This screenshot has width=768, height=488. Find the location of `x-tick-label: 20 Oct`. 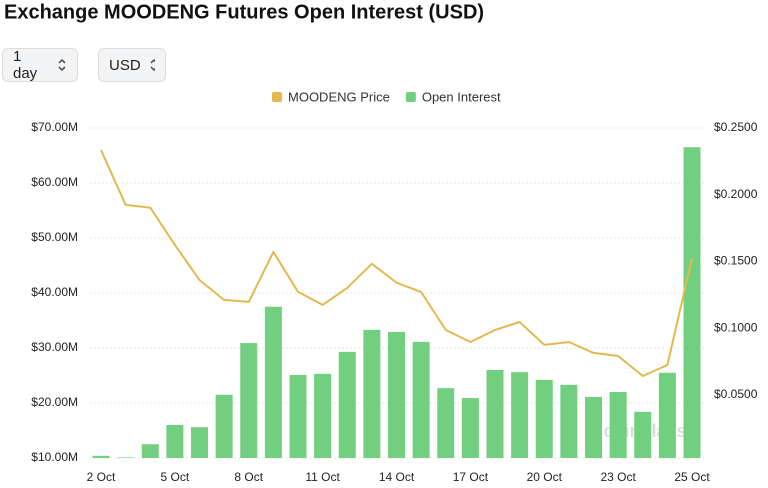

x-tick-label: 20 Oct is located at coordinates (545, 477).